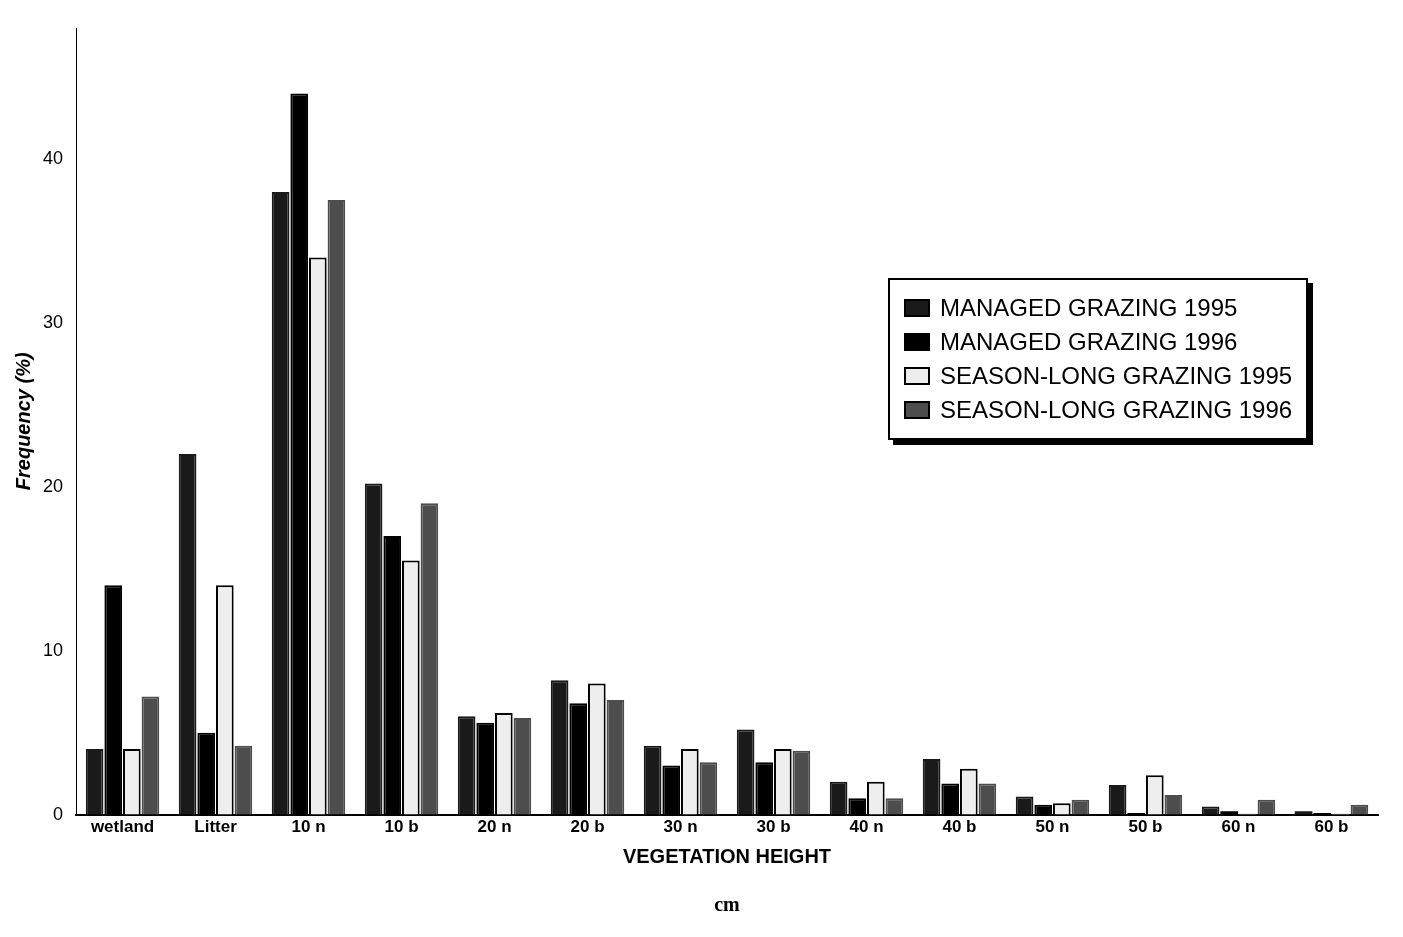  What do you see at coordinates (727, 855) in the screenshot?
I see `x-axis-title: VEGETATION HEIGHT` at bounding box center [727, 855].